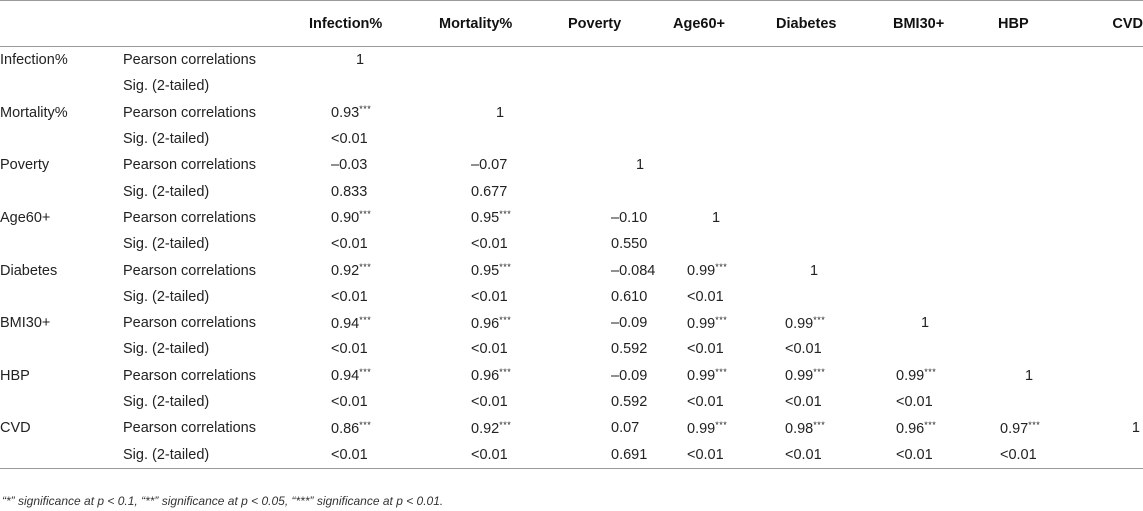  I want to click on cell-value: 0.592, so click(629, 402).